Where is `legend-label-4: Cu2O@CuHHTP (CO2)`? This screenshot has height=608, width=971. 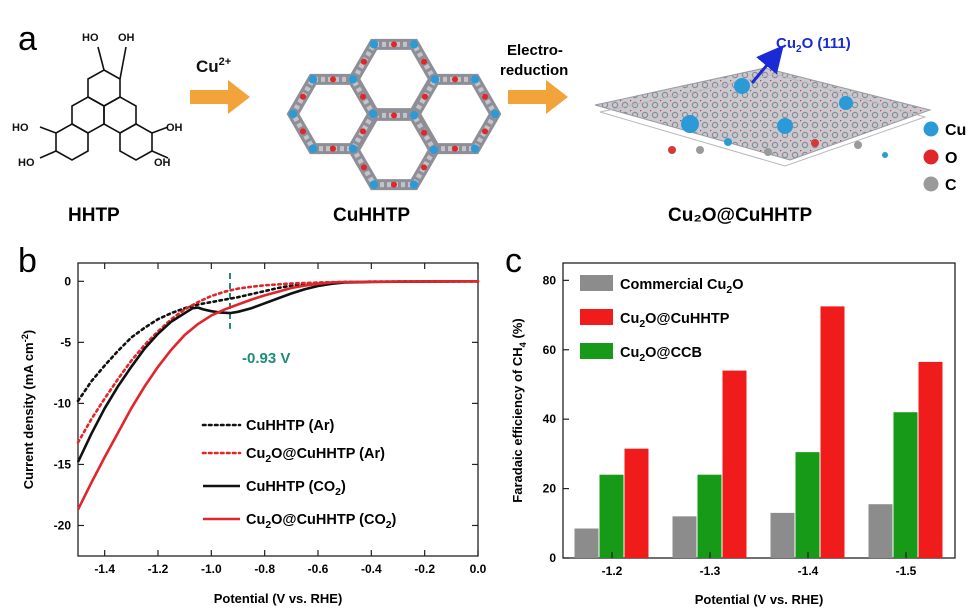 legend-label-4: Cu2O@CuHHTP (CO2) is located at coordinates (321, 521).